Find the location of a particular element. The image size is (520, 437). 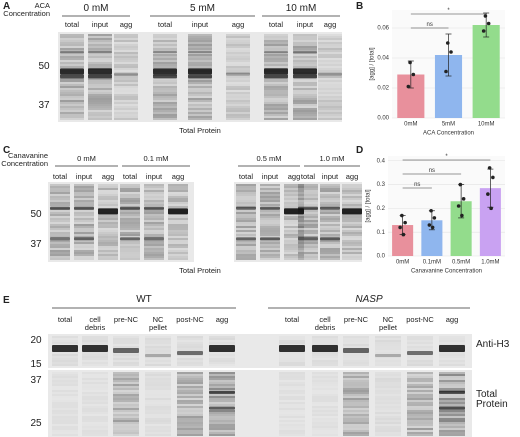

x-tick-label: 10mM is located at coordinates (486, 125).